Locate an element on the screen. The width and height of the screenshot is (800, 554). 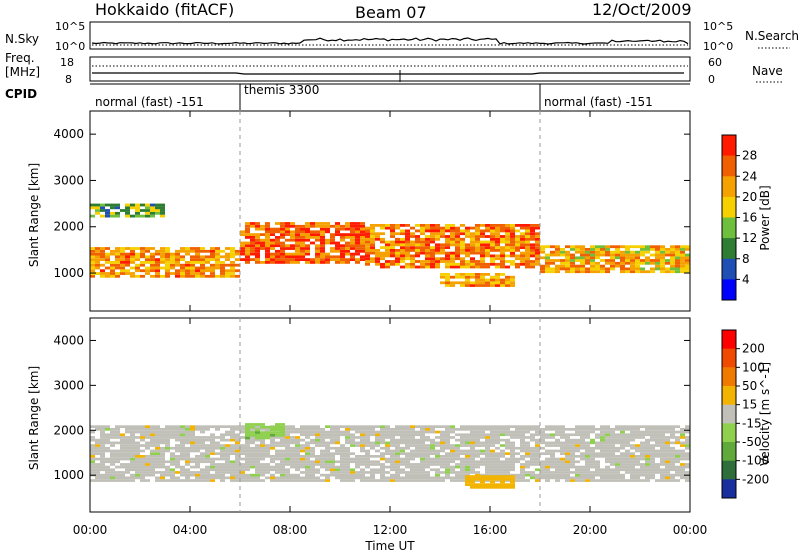
y-tick-label: 1000 is located at coordinates (68, 475).